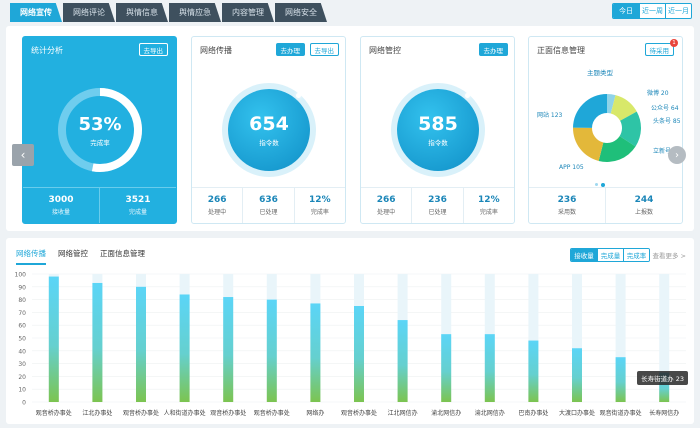  What do you see at coordinates (99, 205) in the screenshot?
I see `stat-footer: 3000 接收量 3521 完成量` at bounding box center [99, 205].